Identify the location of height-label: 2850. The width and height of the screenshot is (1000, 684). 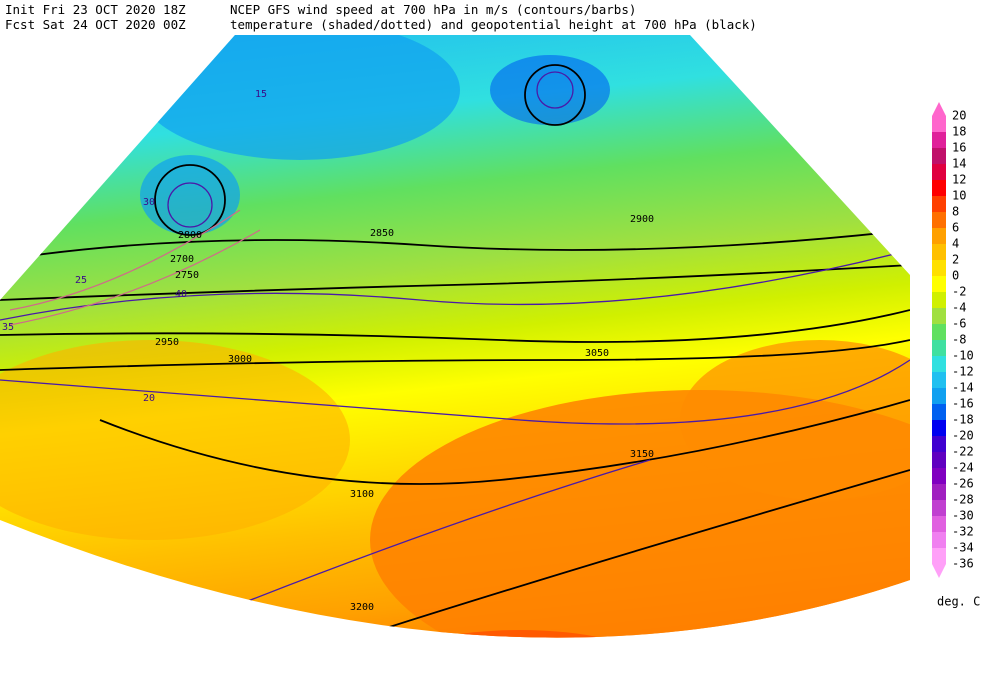
(382, 233).